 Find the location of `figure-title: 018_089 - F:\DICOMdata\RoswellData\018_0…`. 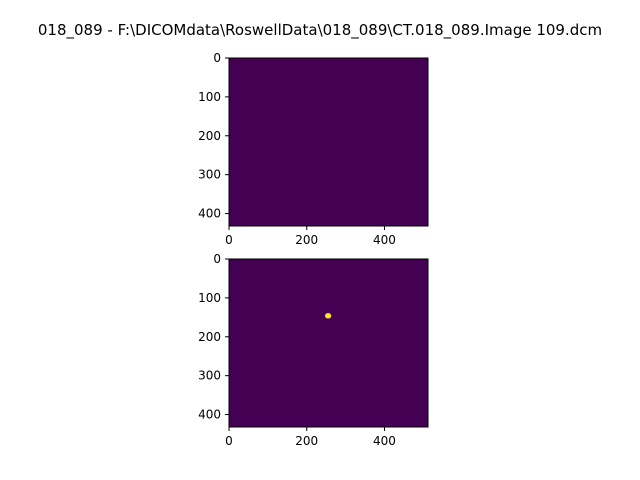

figure-title: 018_089 - F:\DICOMdata\RoswellData\018_0… is located at coordinates (320, 30).